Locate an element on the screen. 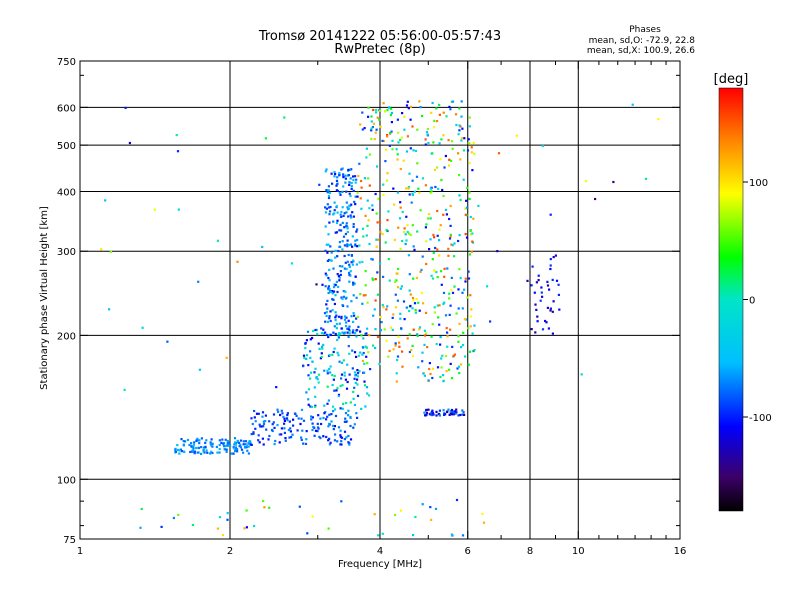  x-tick-label: 8 is located at coordinates (530, 551).